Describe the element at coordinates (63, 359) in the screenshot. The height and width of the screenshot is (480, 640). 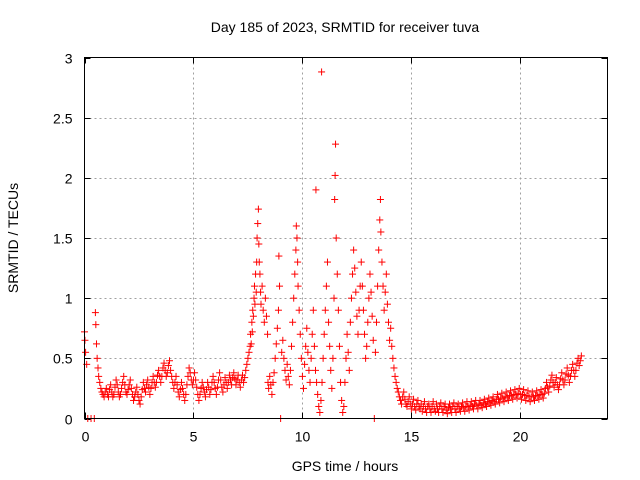
I see `y-tick-label: 0.5` at that location.